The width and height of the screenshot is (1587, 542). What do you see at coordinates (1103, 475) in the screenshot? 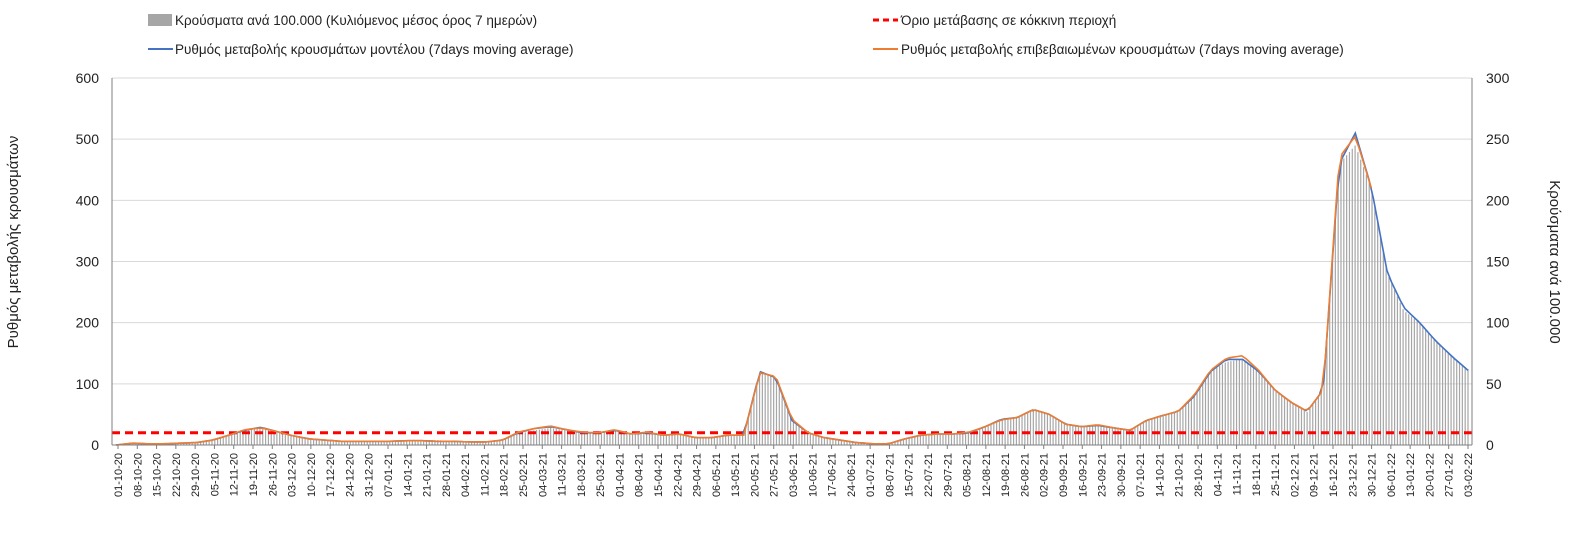
I see `x-tick-label: 23-09-21` at bounding box center [1103, 475].